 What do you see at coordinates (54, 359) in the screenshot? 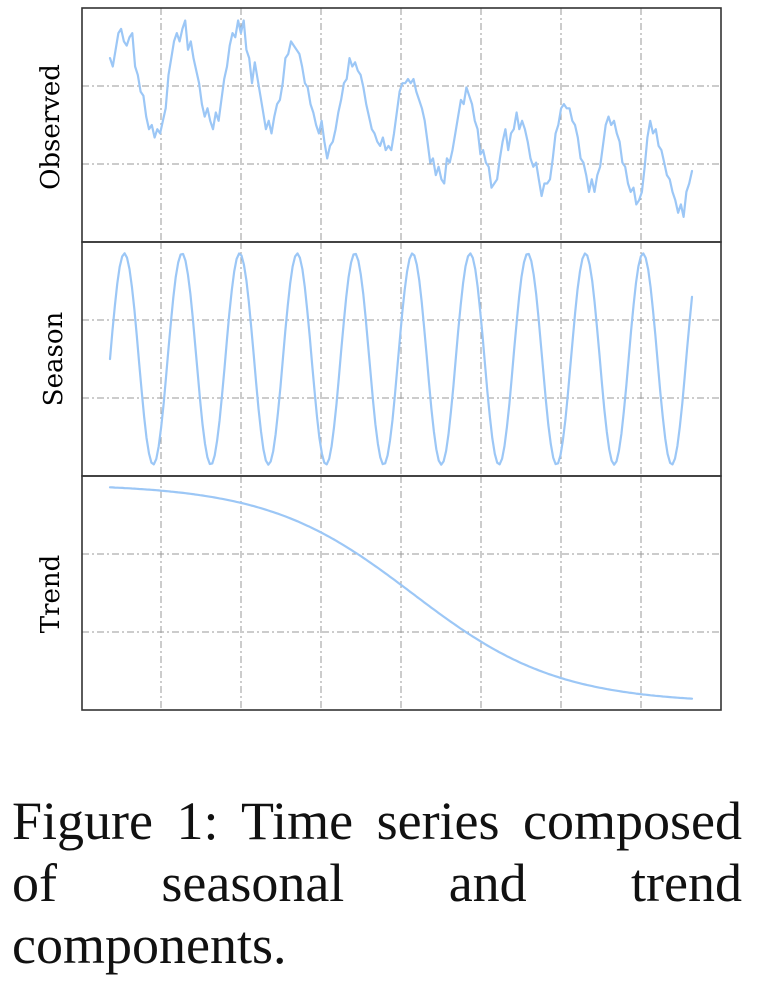
I see `season-axis-label: Season` at bounding box center [54, 359].